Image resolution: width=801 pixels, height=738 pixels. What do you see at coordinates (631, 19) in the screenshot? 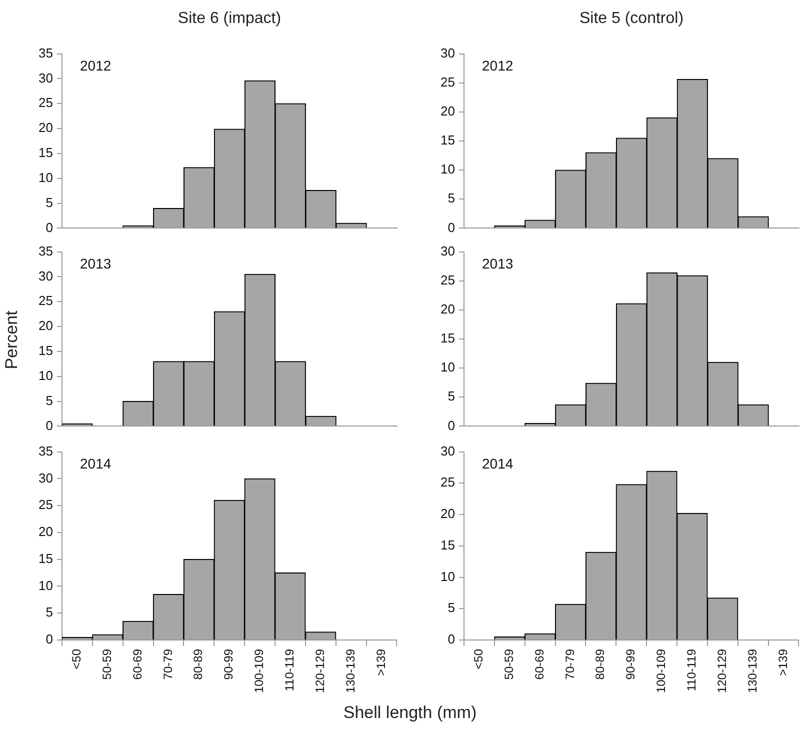
I see `chart-title: Site 5 (control)` at bounding box center [631, 19].